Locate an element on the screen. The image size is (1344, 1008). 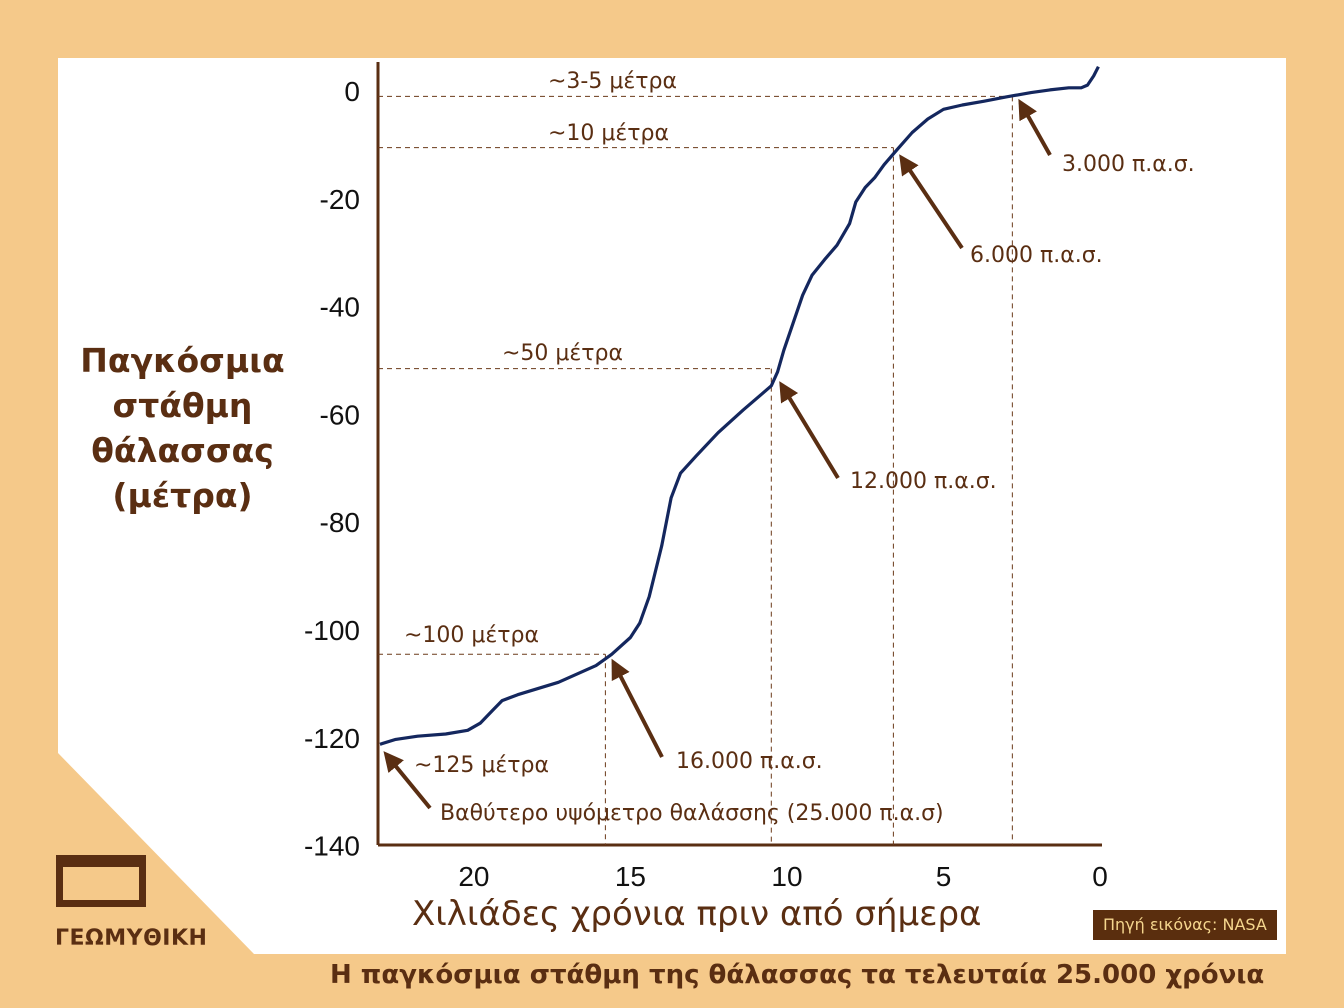
reference-label: ~100 μέτρα is located at coordinates (471, 635).